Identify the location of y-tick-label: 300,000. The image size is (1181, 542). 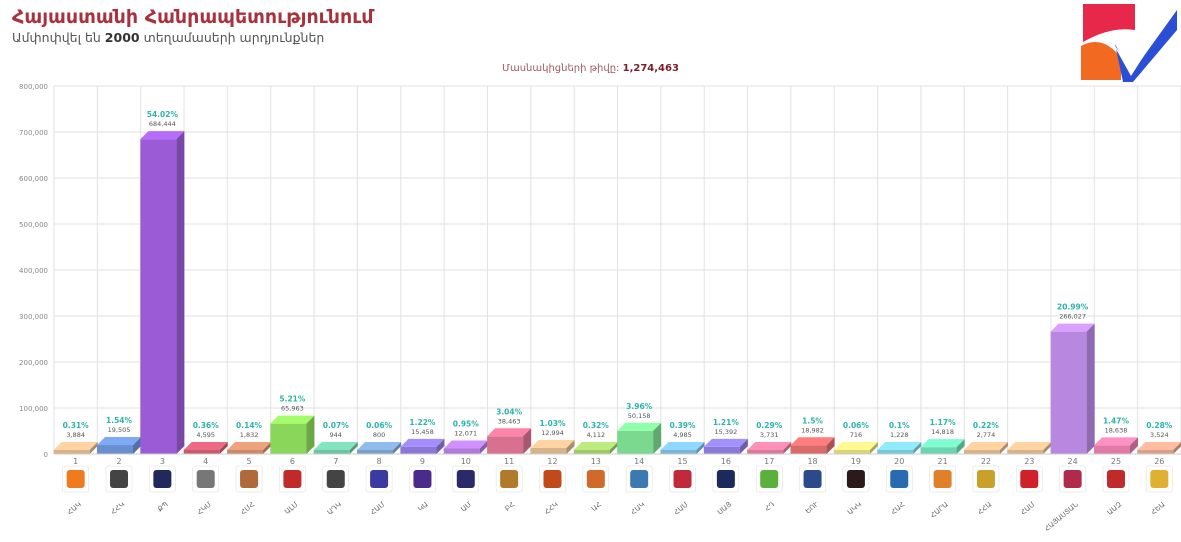
(33, 317).